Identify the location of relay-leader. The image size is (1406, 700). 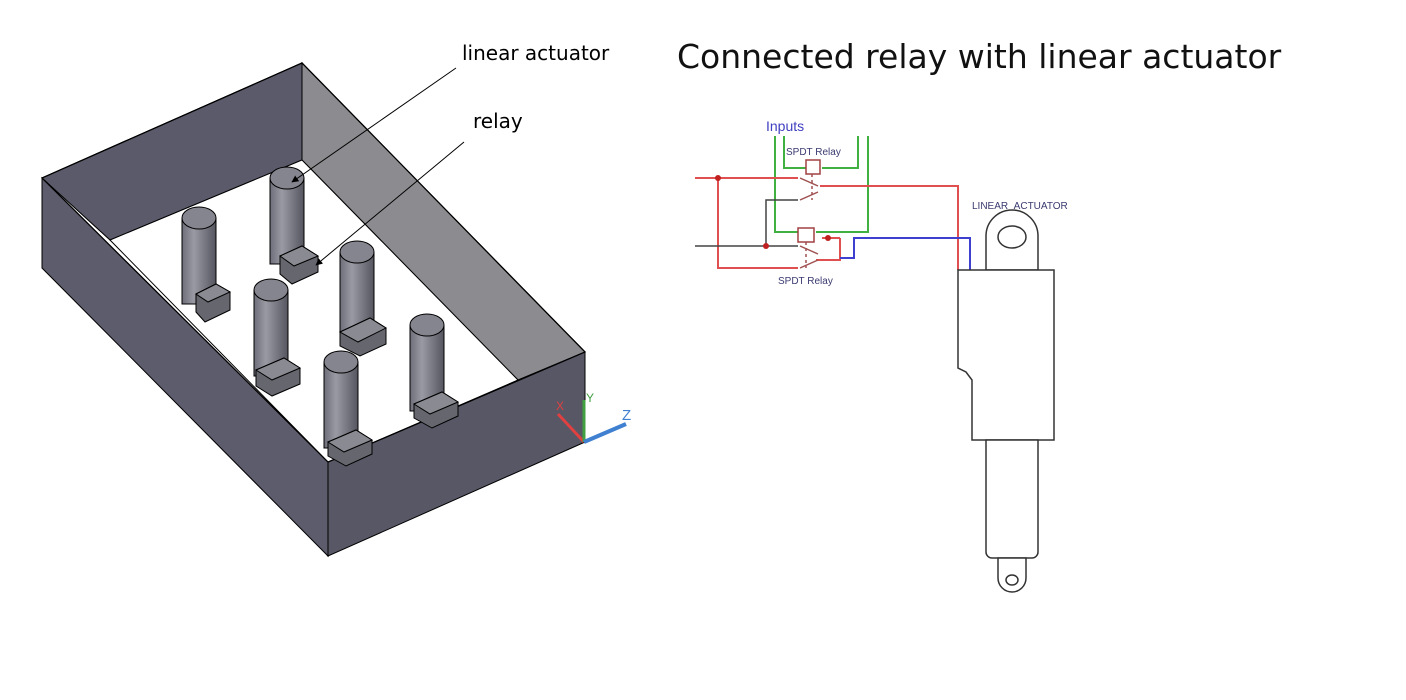
(390, 203).